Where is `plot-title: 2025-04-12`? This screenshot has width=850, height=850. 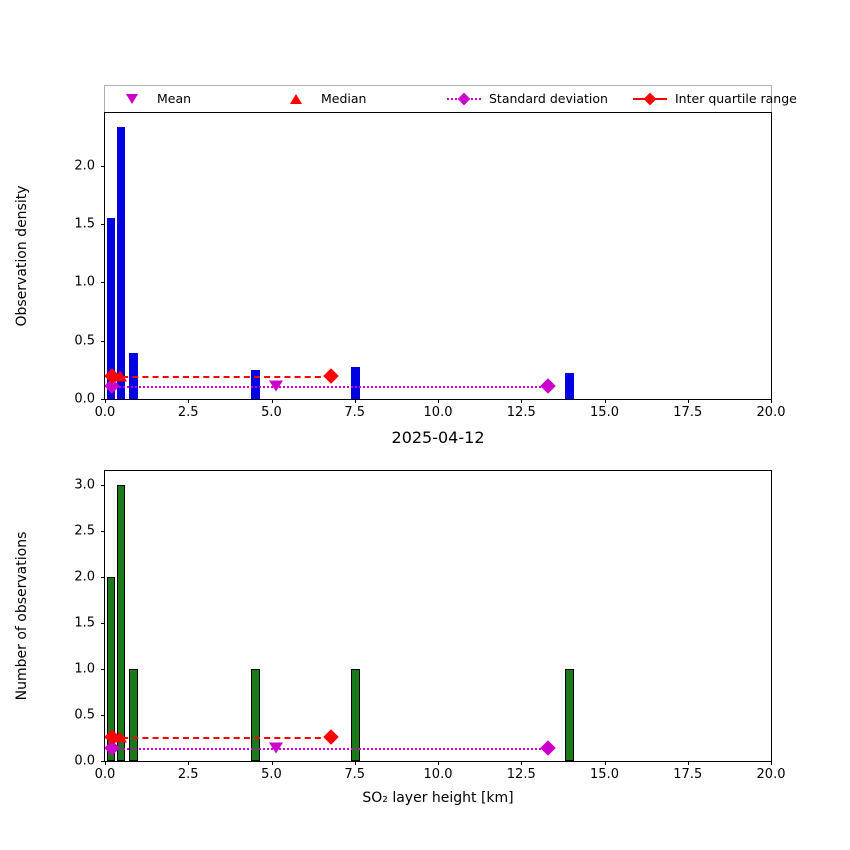
plot-title: 2025-04-12 is located at coordinates (438, 437).